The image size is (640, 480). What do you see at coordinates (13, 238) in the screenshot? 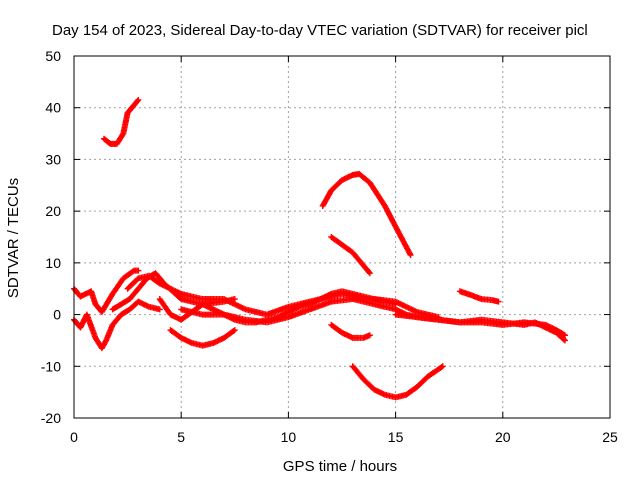
I see `y-axis-label: SDTVAR / TECUs` at bounding box center [13, 238].